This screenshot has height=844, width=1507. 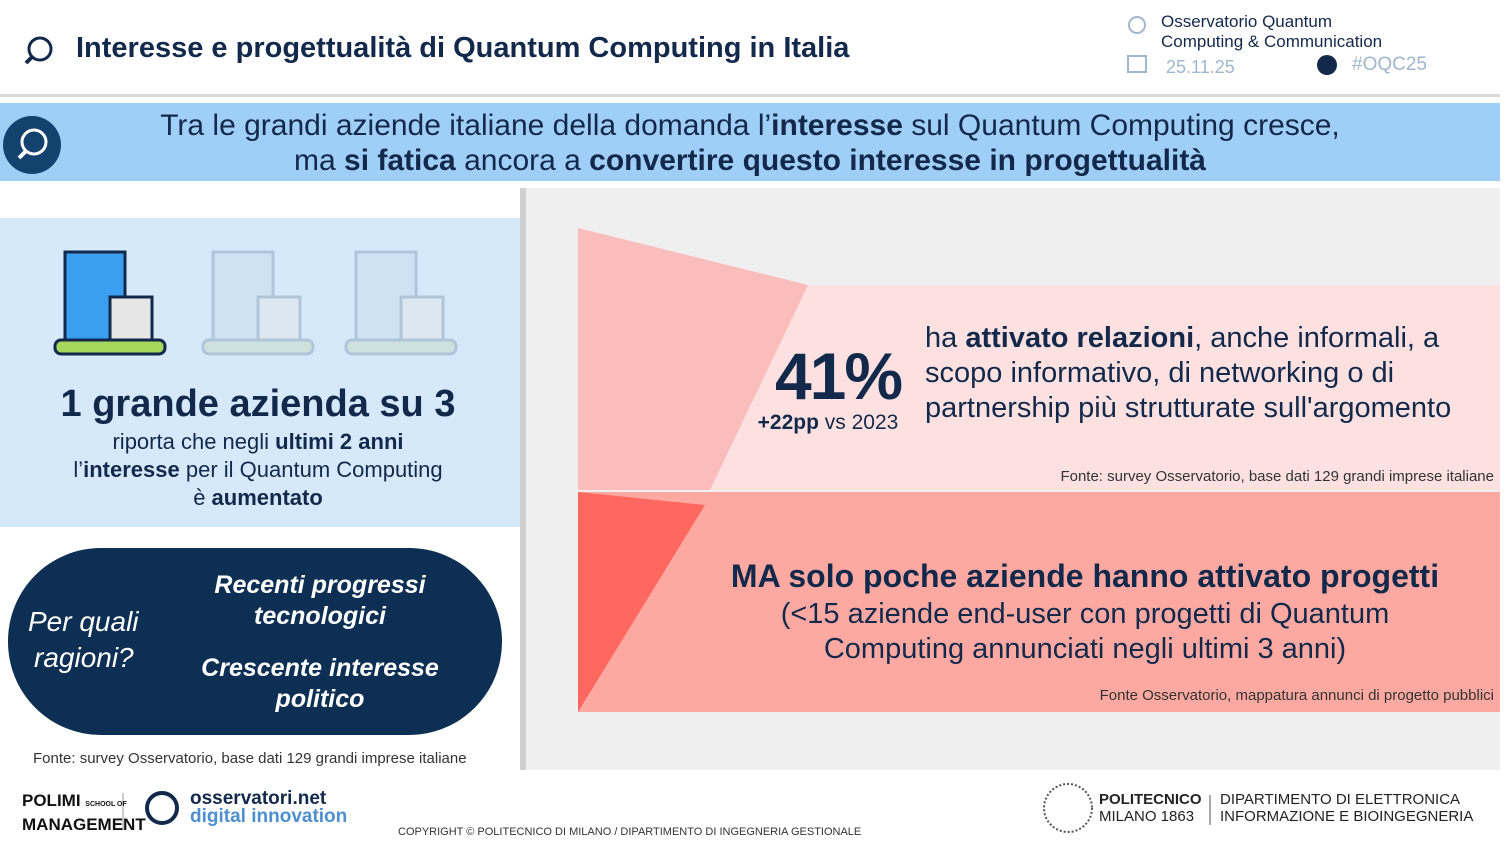 What do you see at coordinates (1272, 41) in the screenshot?
I see `text: Computing & Communication` at bounding box center [1272, 41].